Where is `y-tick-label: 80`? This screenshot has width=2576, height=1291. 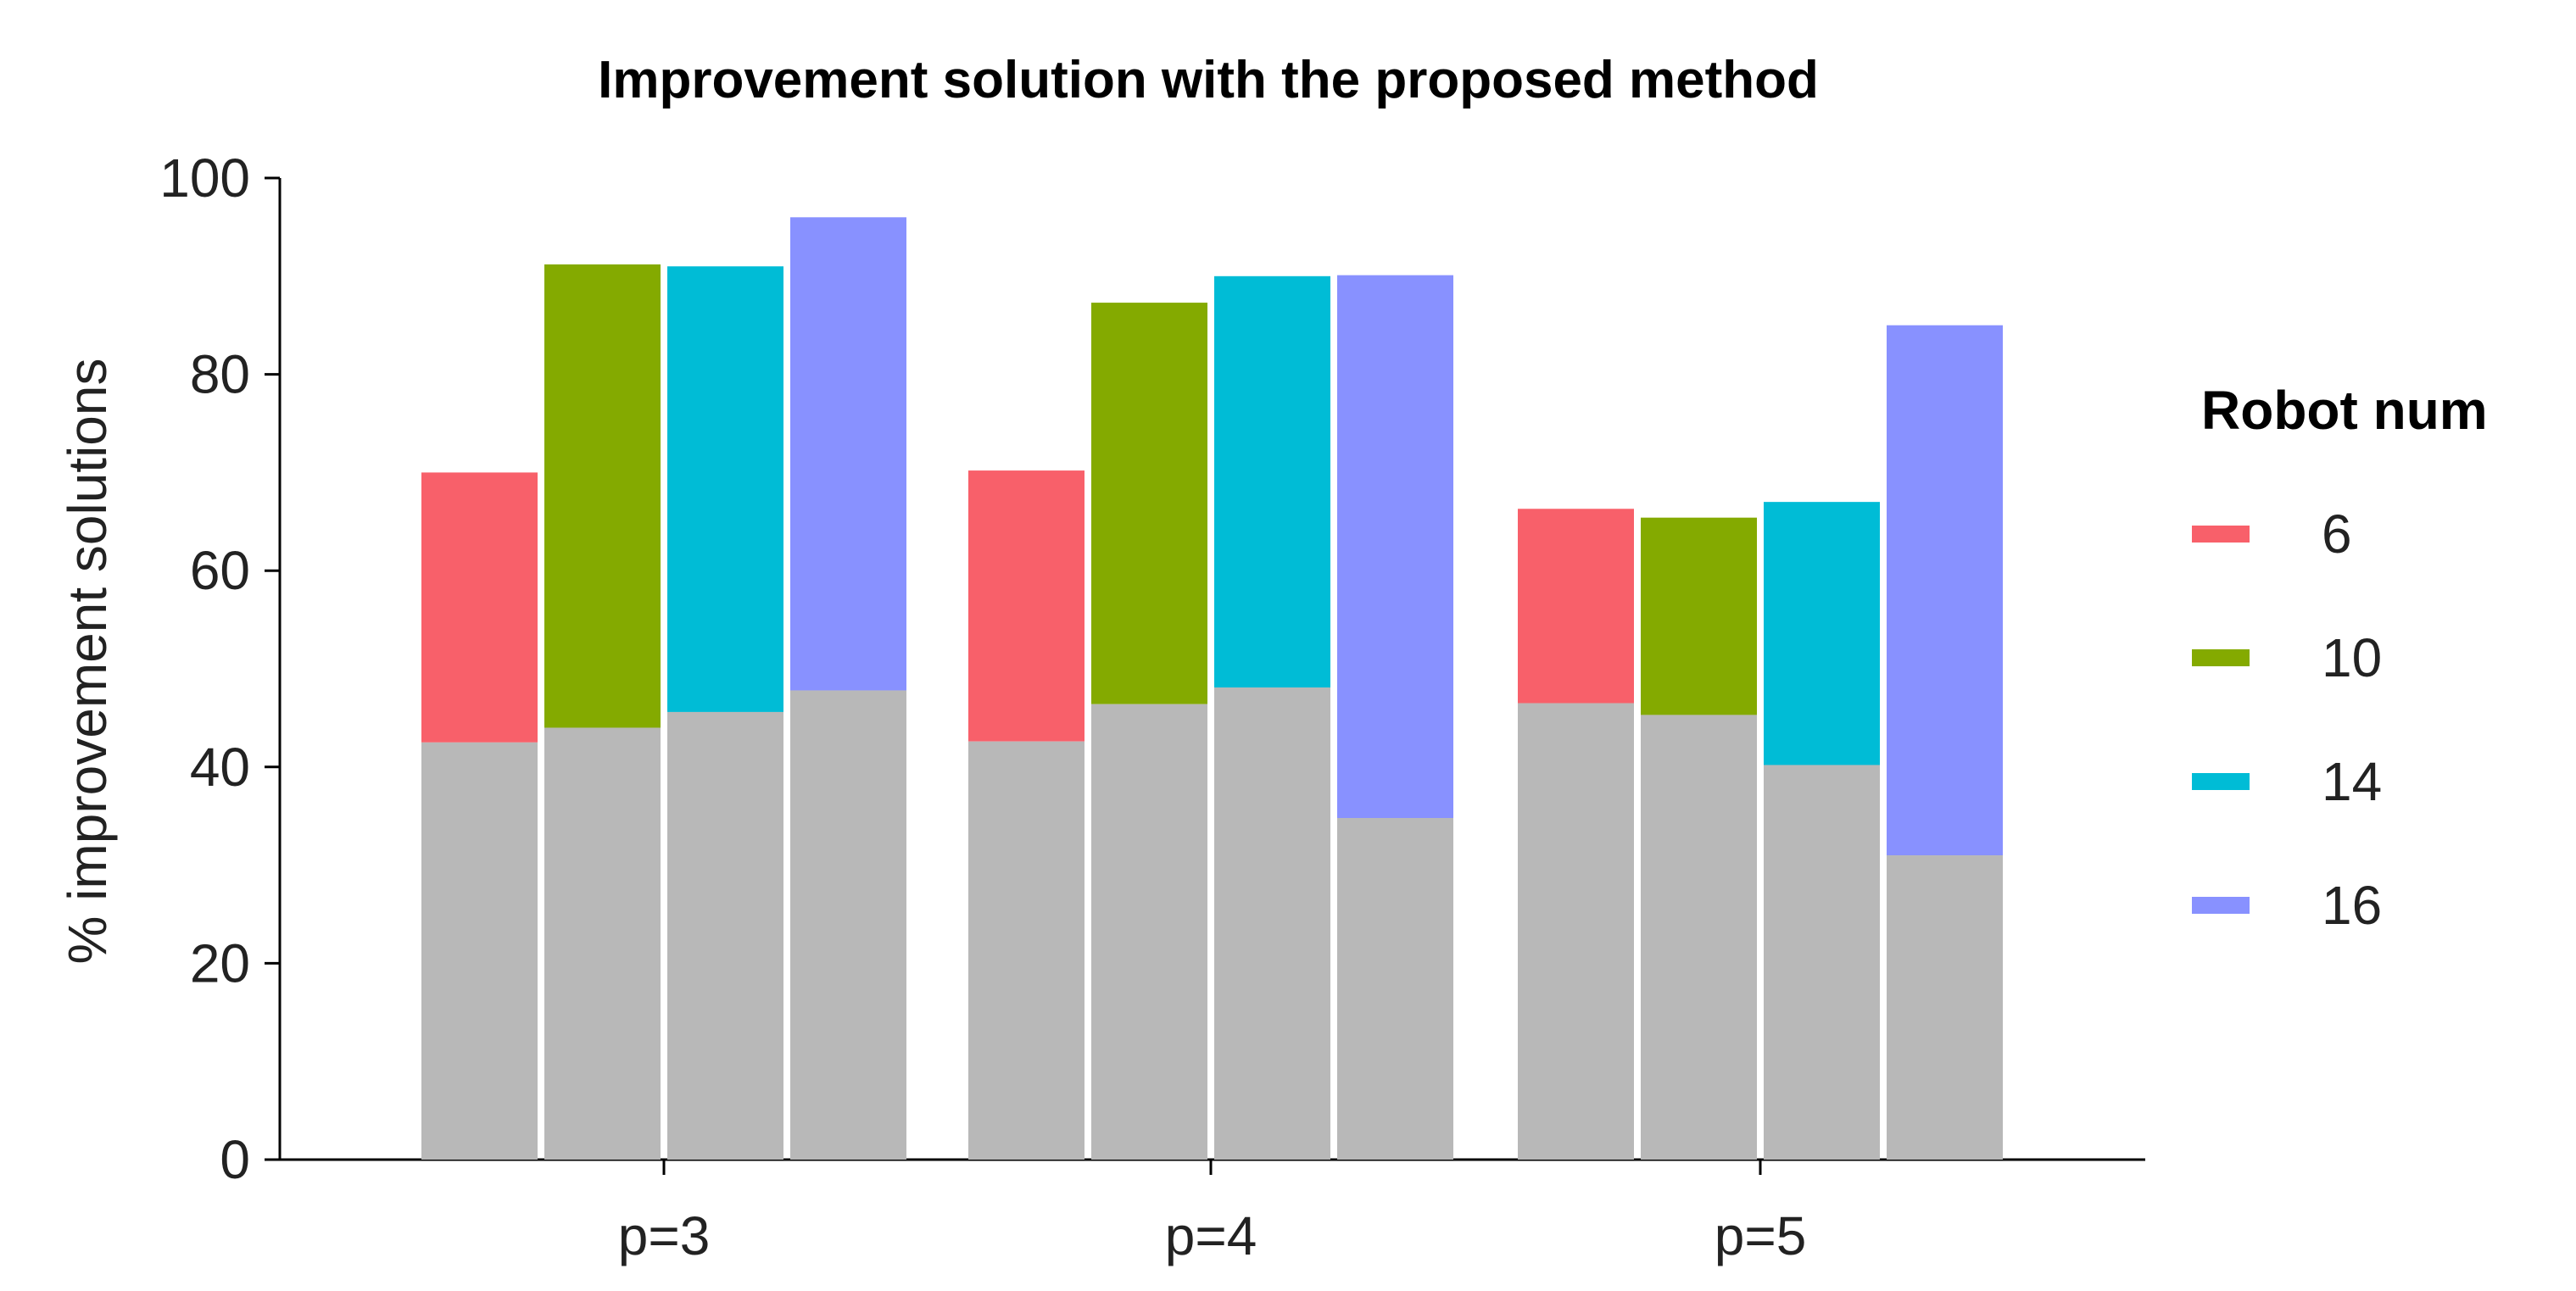
y-tick-label: 80 is located at coordinates (220, 374).